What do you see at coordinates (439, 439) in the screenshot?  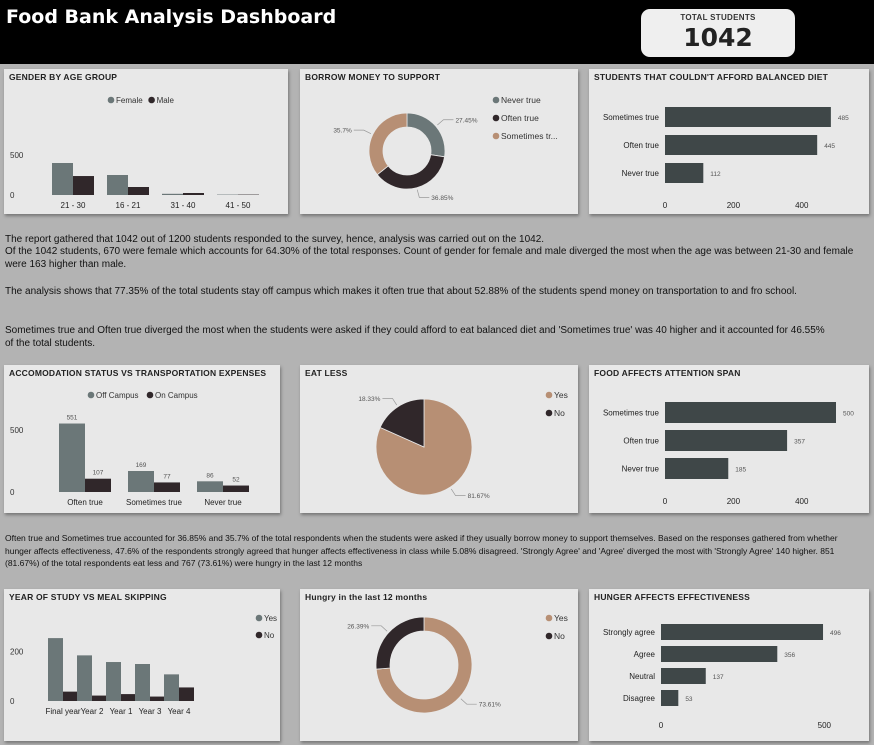 I see `eat-less-chart: 81.67% 18.33% Yes No EAT LESS` at bounding box center [439, 439].